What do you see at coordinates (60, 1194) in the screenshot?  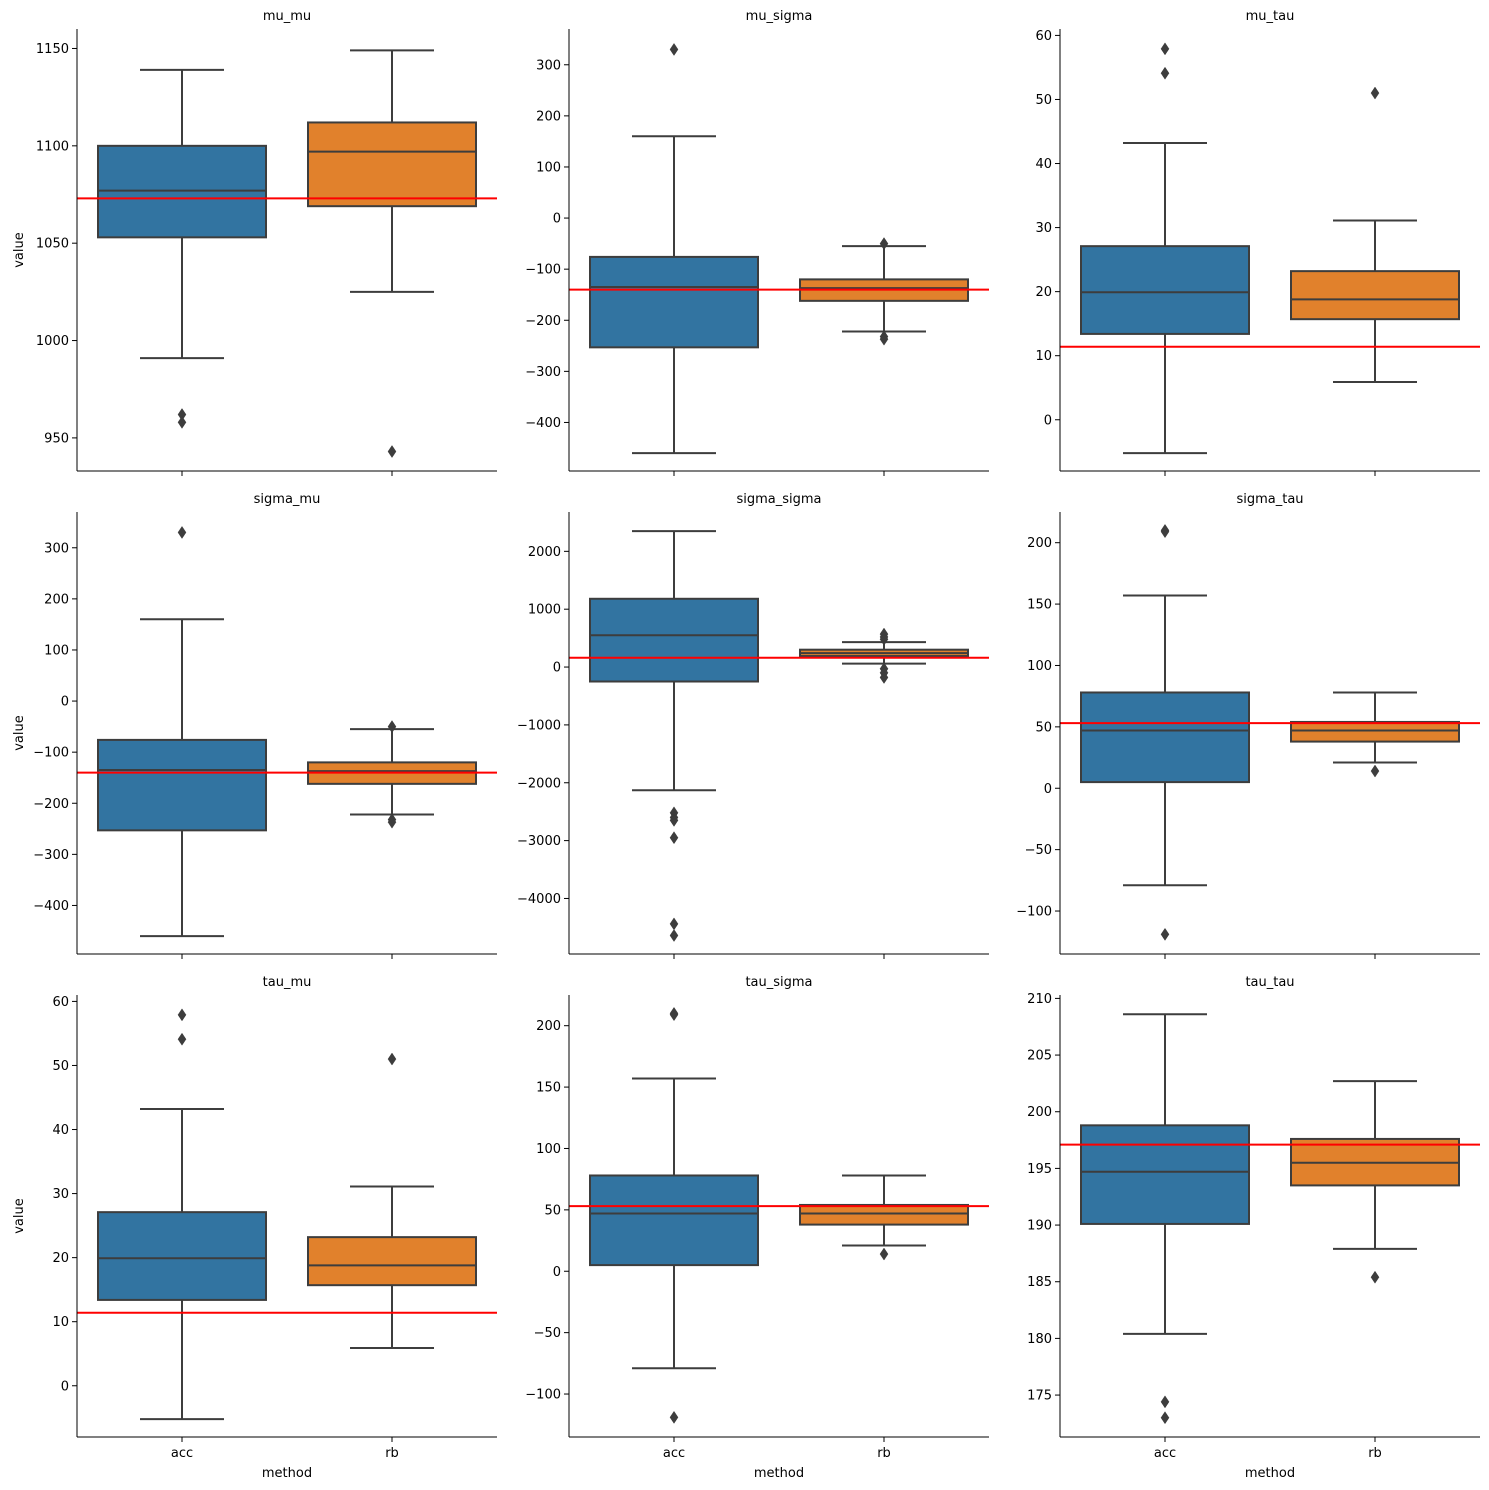 I see `y-tick-label: 30` at bounding box center [60, 1194].